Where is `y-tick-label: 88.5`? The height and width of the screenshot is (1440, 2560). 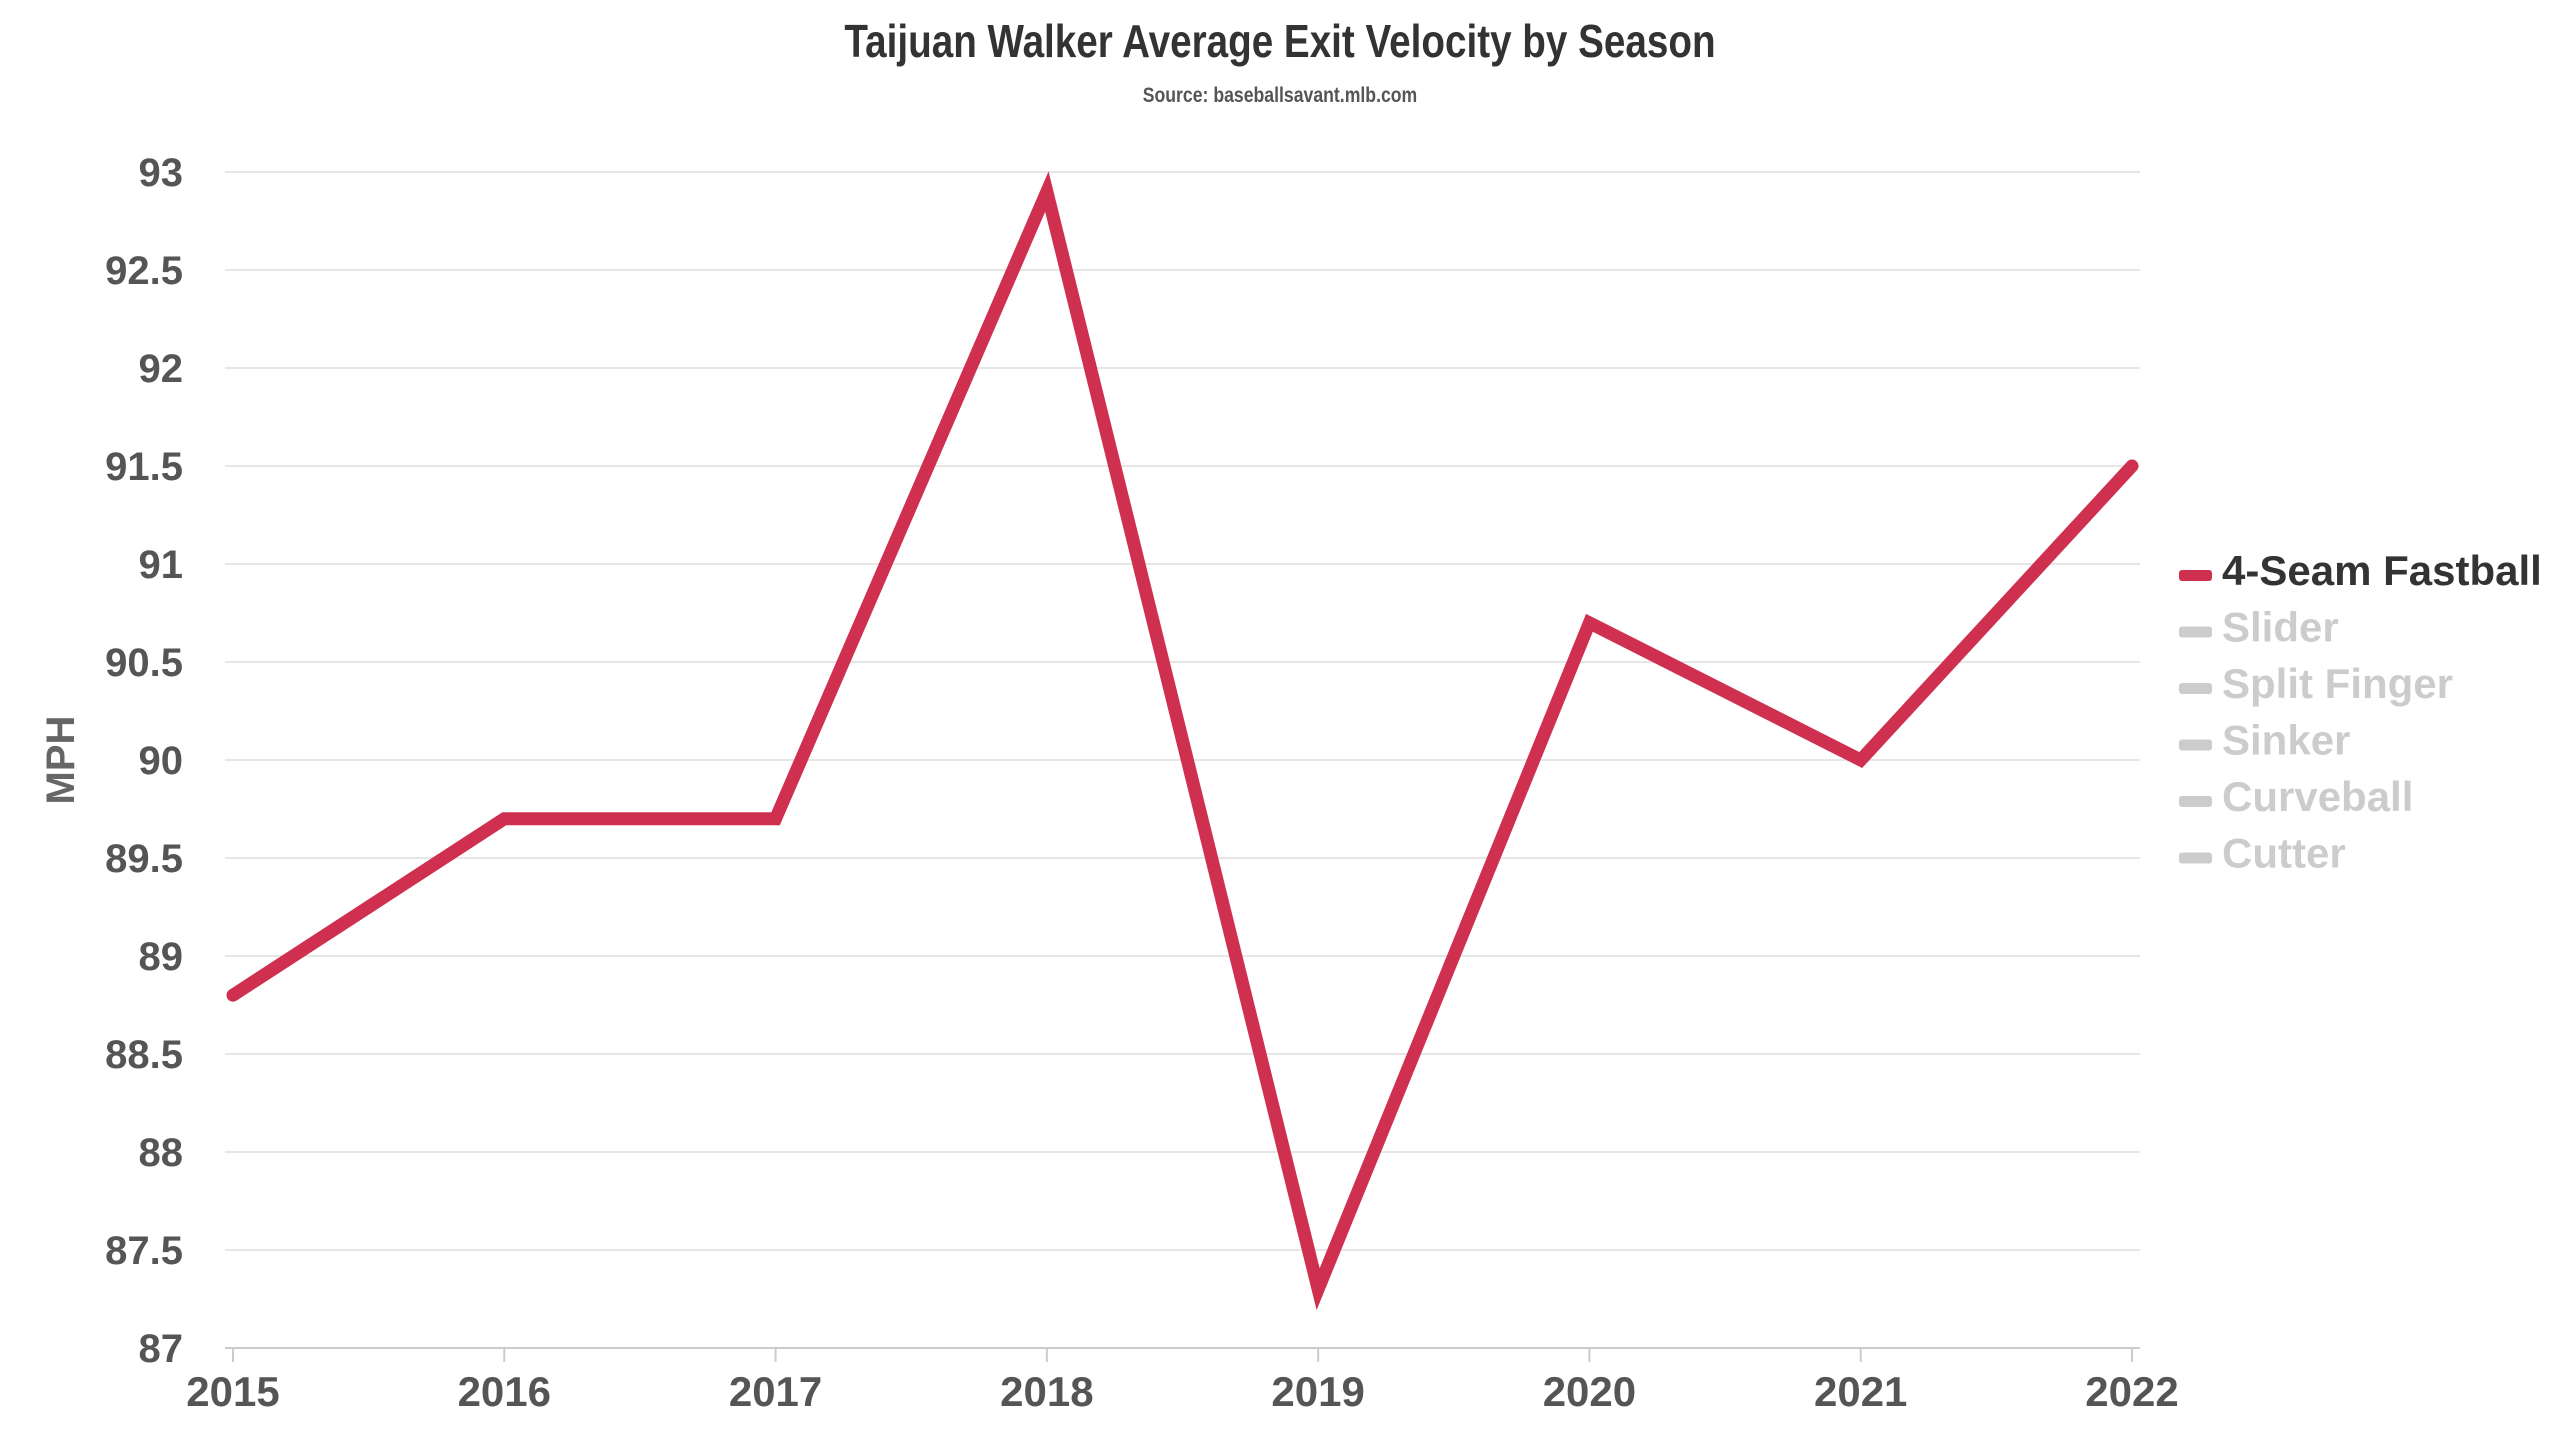 y-tick-label: 88.5 is located at coordinates (144, 1055).